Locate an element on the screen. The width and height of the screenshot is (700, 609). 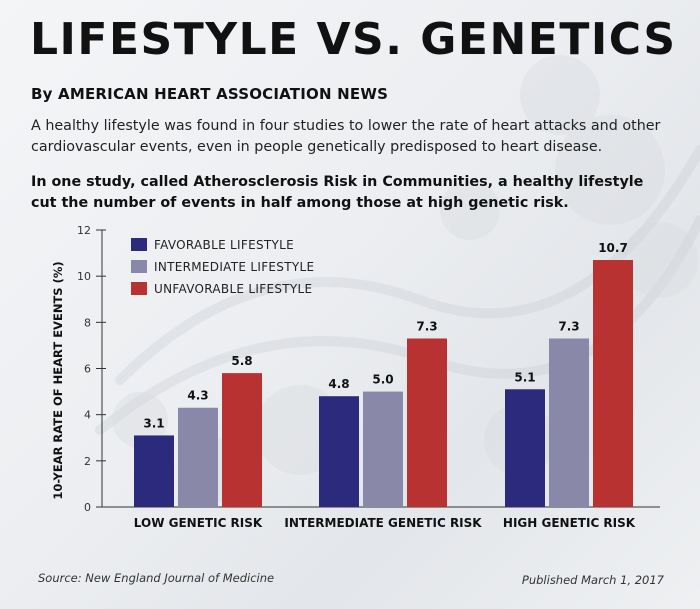
source-note: Source: New England Journal of Medicine is located at coordinates (156, 578).